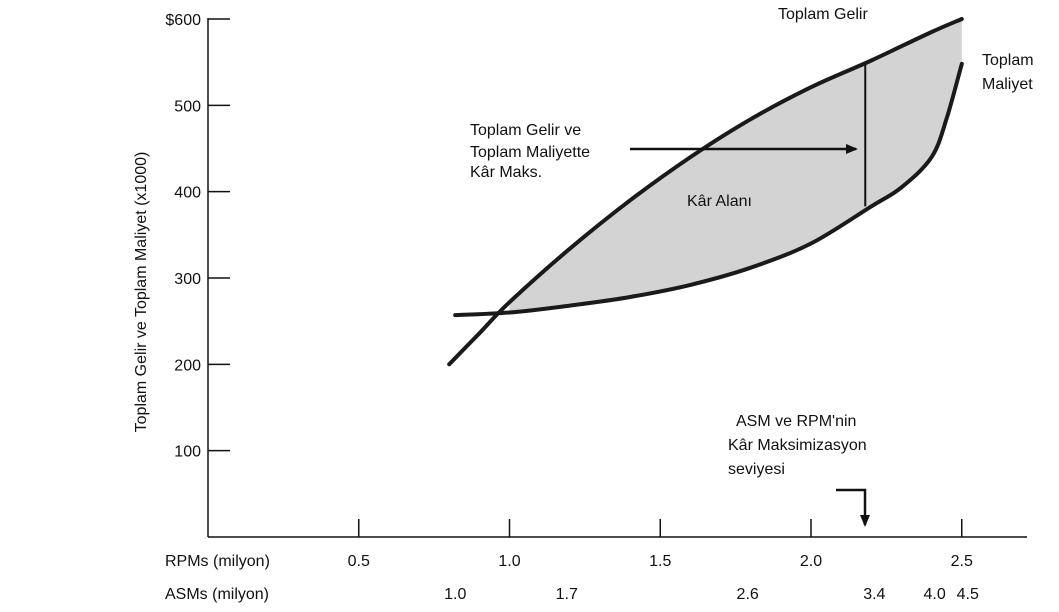 Image resolution: width=1059 pixels, height=612 pixels. I want to click on y-tick-label: $600, so click(183, 20).